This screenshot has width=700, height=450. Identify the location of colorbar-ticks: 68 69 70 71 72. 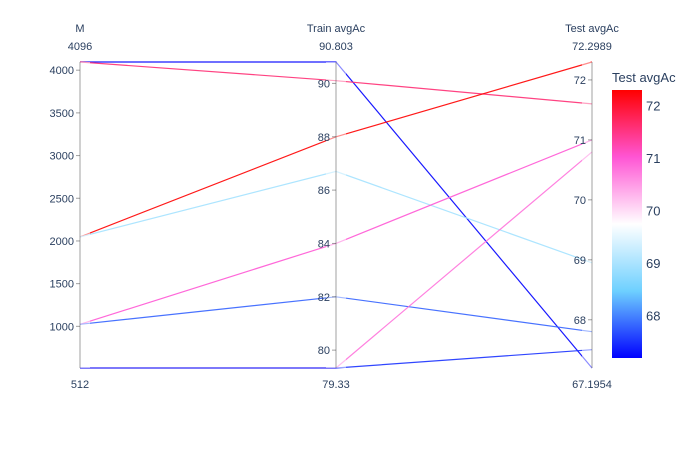
(653, 211).